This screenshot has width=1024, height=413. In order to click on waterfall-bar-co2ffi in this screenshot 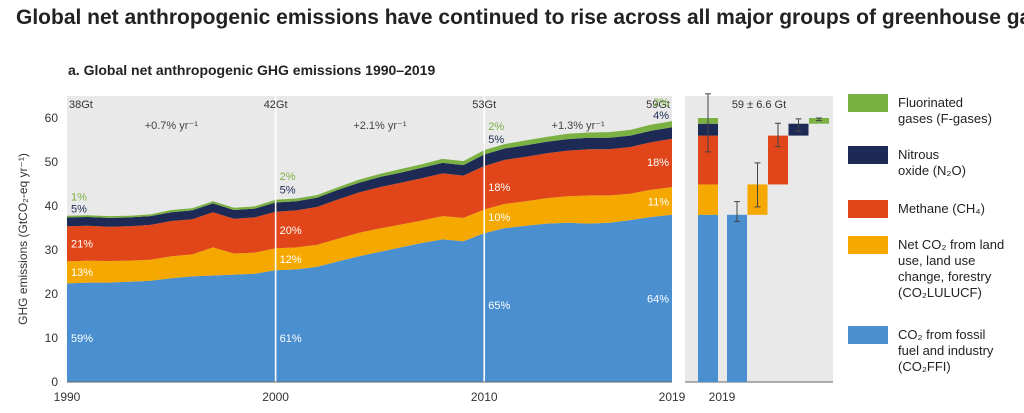, I will do `click(737, 298)`.